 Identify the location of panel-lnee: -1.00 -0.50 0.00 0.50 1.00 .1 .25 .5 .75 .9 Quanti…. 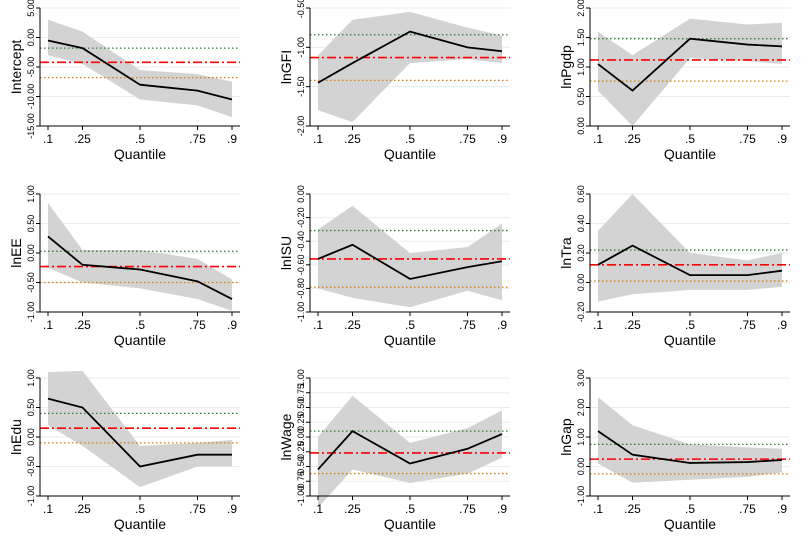
(124, 266).